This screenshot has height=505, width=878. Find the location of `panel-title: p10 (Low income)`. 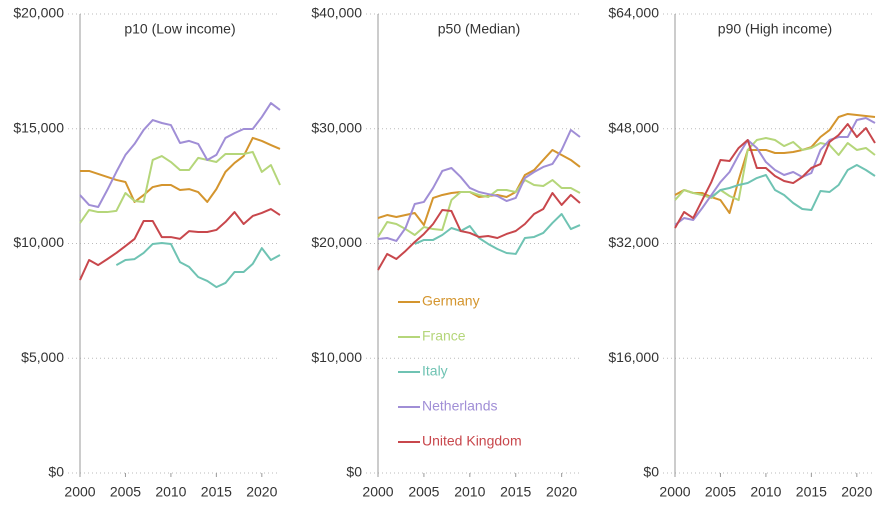

panel-title: p10 (Low income) is located at coordinates (179, 29).